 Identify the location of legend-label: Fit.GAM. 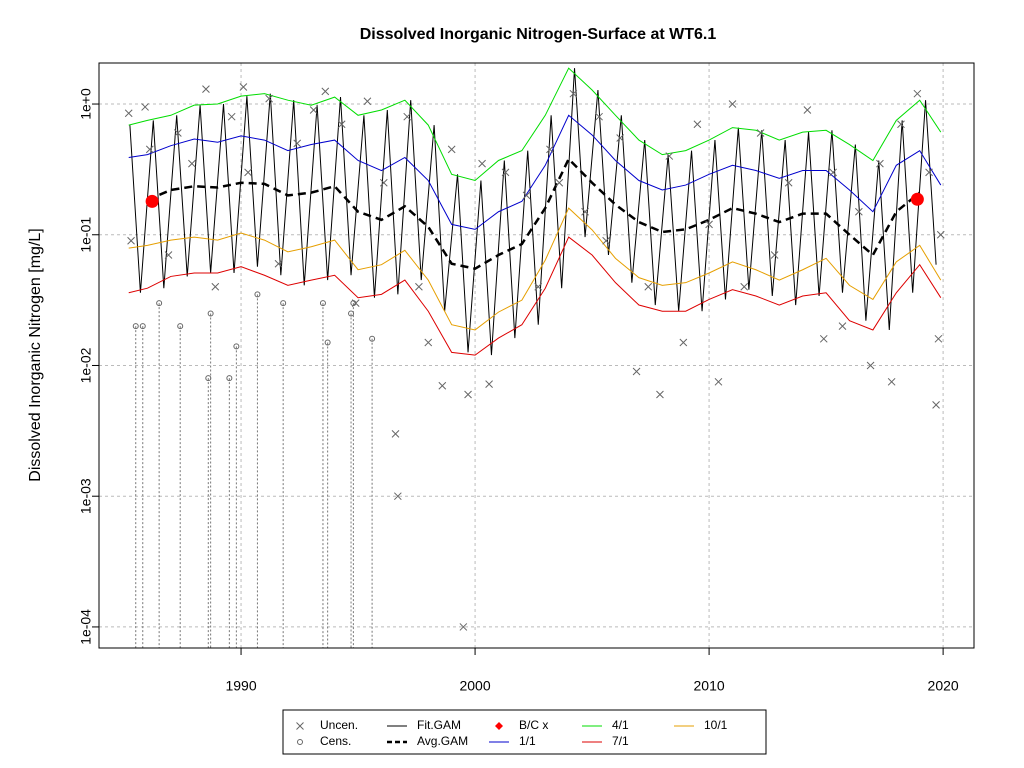
(439, 725).